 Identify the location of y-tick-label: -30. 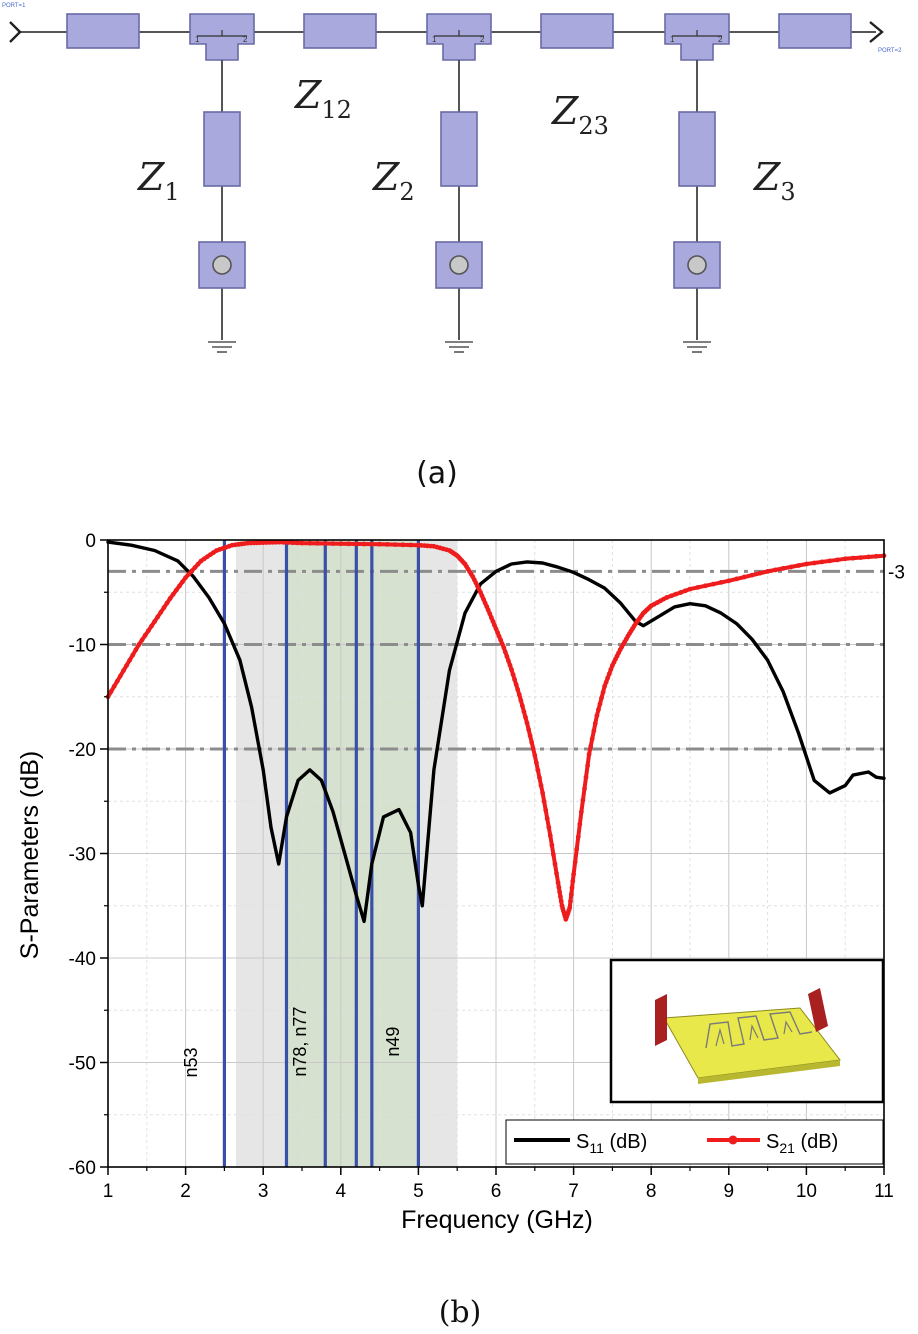
(82, 855).